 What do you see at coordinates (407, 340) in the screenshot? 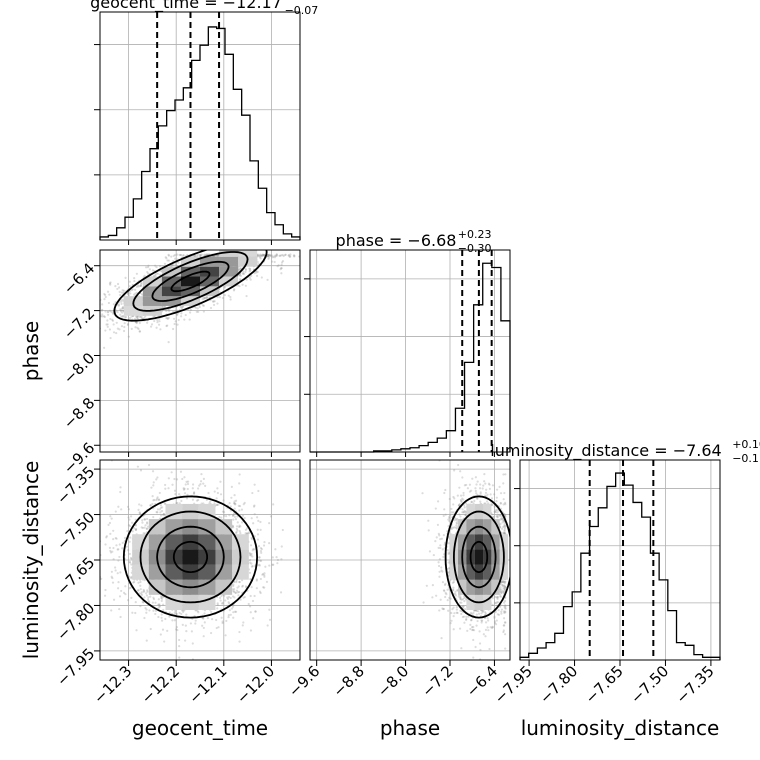
I see `hist-panel-phase: phase = −6.68 +0.23−0.30` at bounding box center [407, 340].